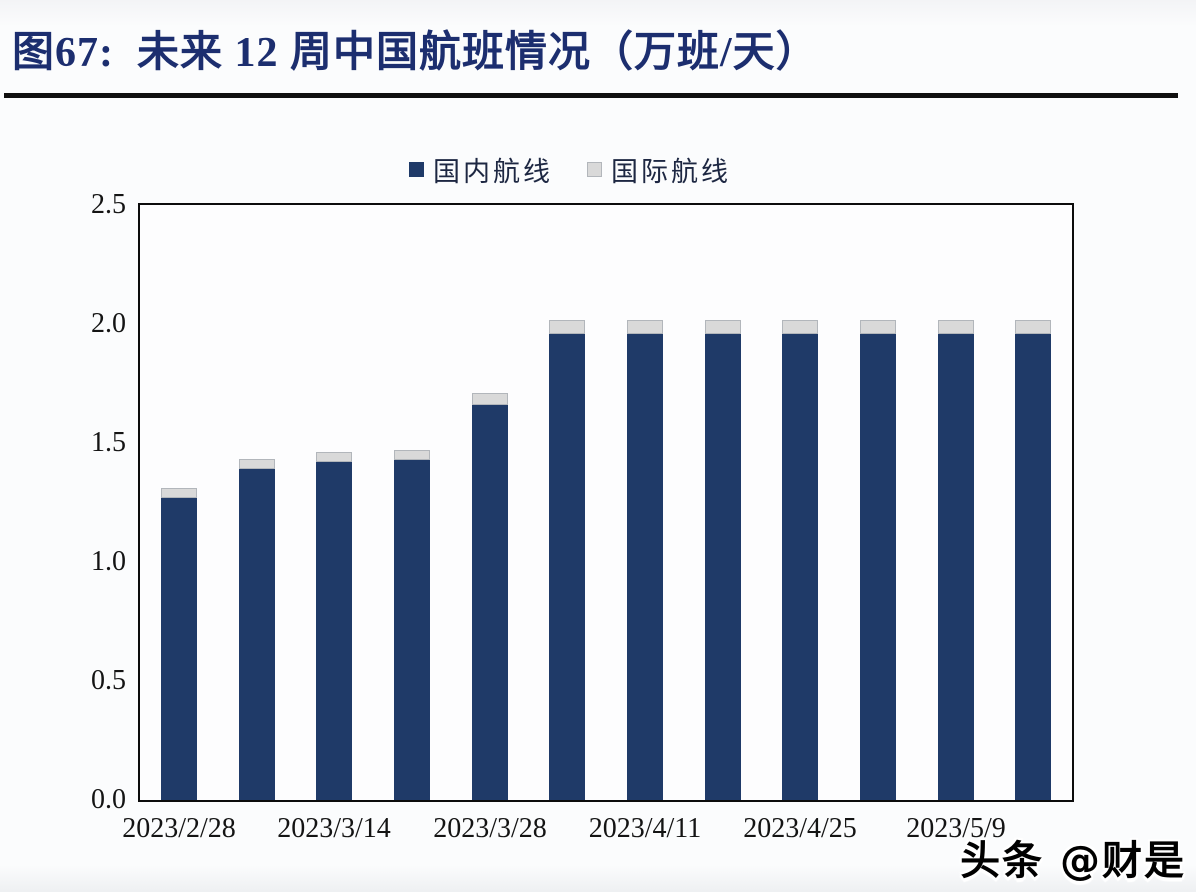 This screenshot has width=1196, height=892. I want to click on y-tick-label: 1.0, so click(108, 561).